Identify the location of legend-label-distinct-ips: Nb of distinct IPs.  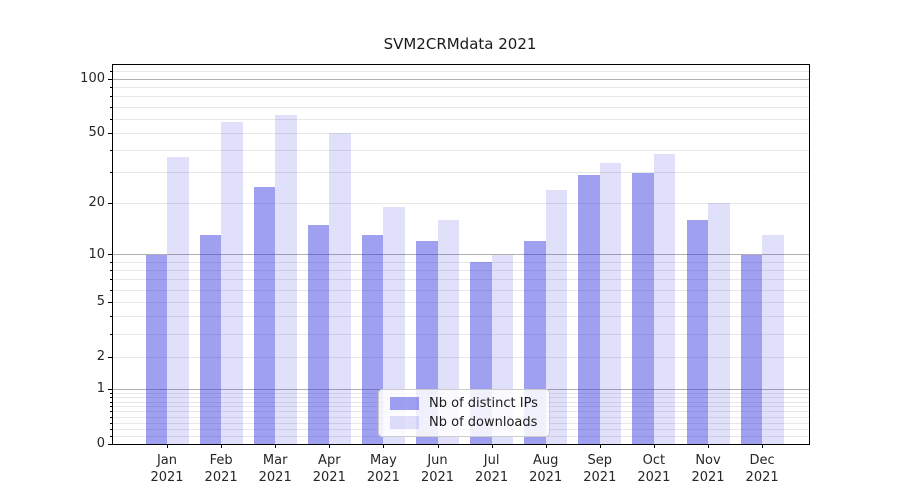
(483, 403).